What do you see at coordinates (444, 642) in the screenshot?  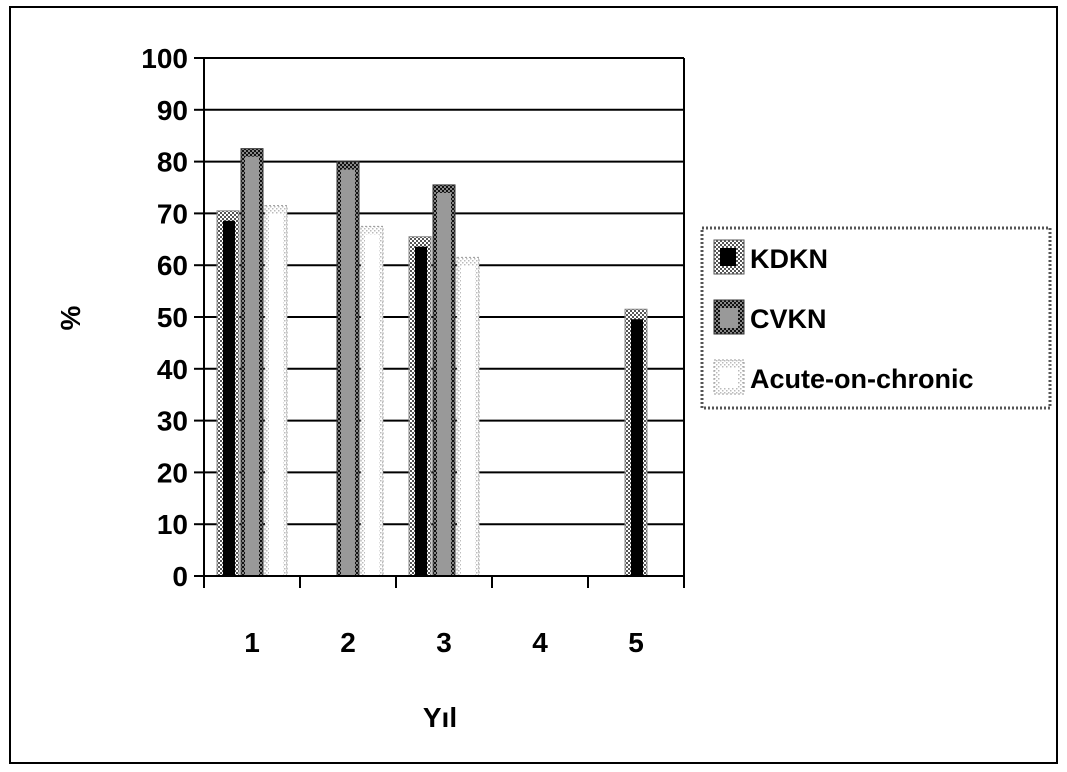 I see `x-tick-label: 3` at bounding box center [444, 642].